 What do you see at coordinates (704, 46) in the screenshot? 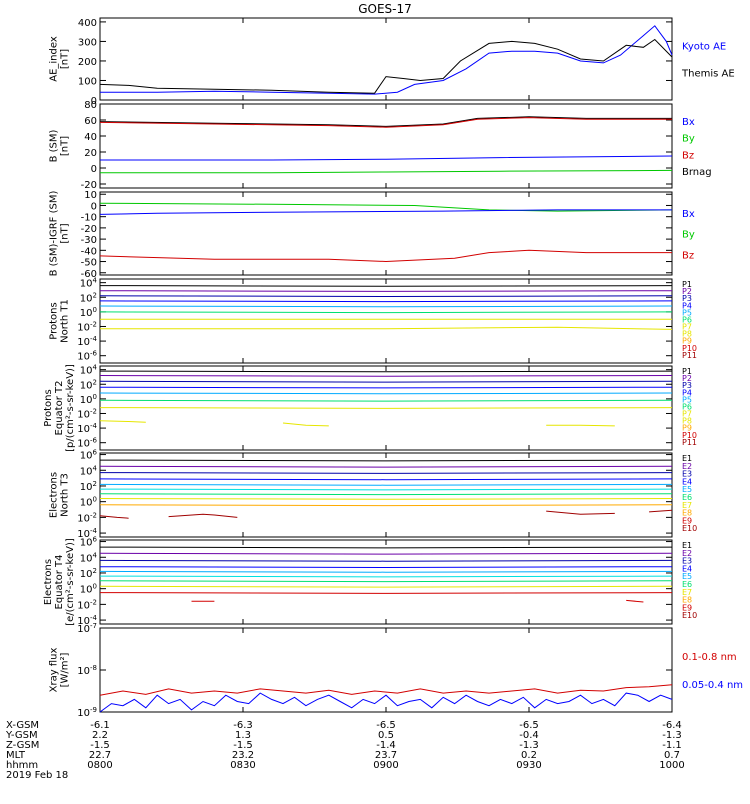
I see `legend-entry: Kyoto AE` at bounding box center [704, 46].